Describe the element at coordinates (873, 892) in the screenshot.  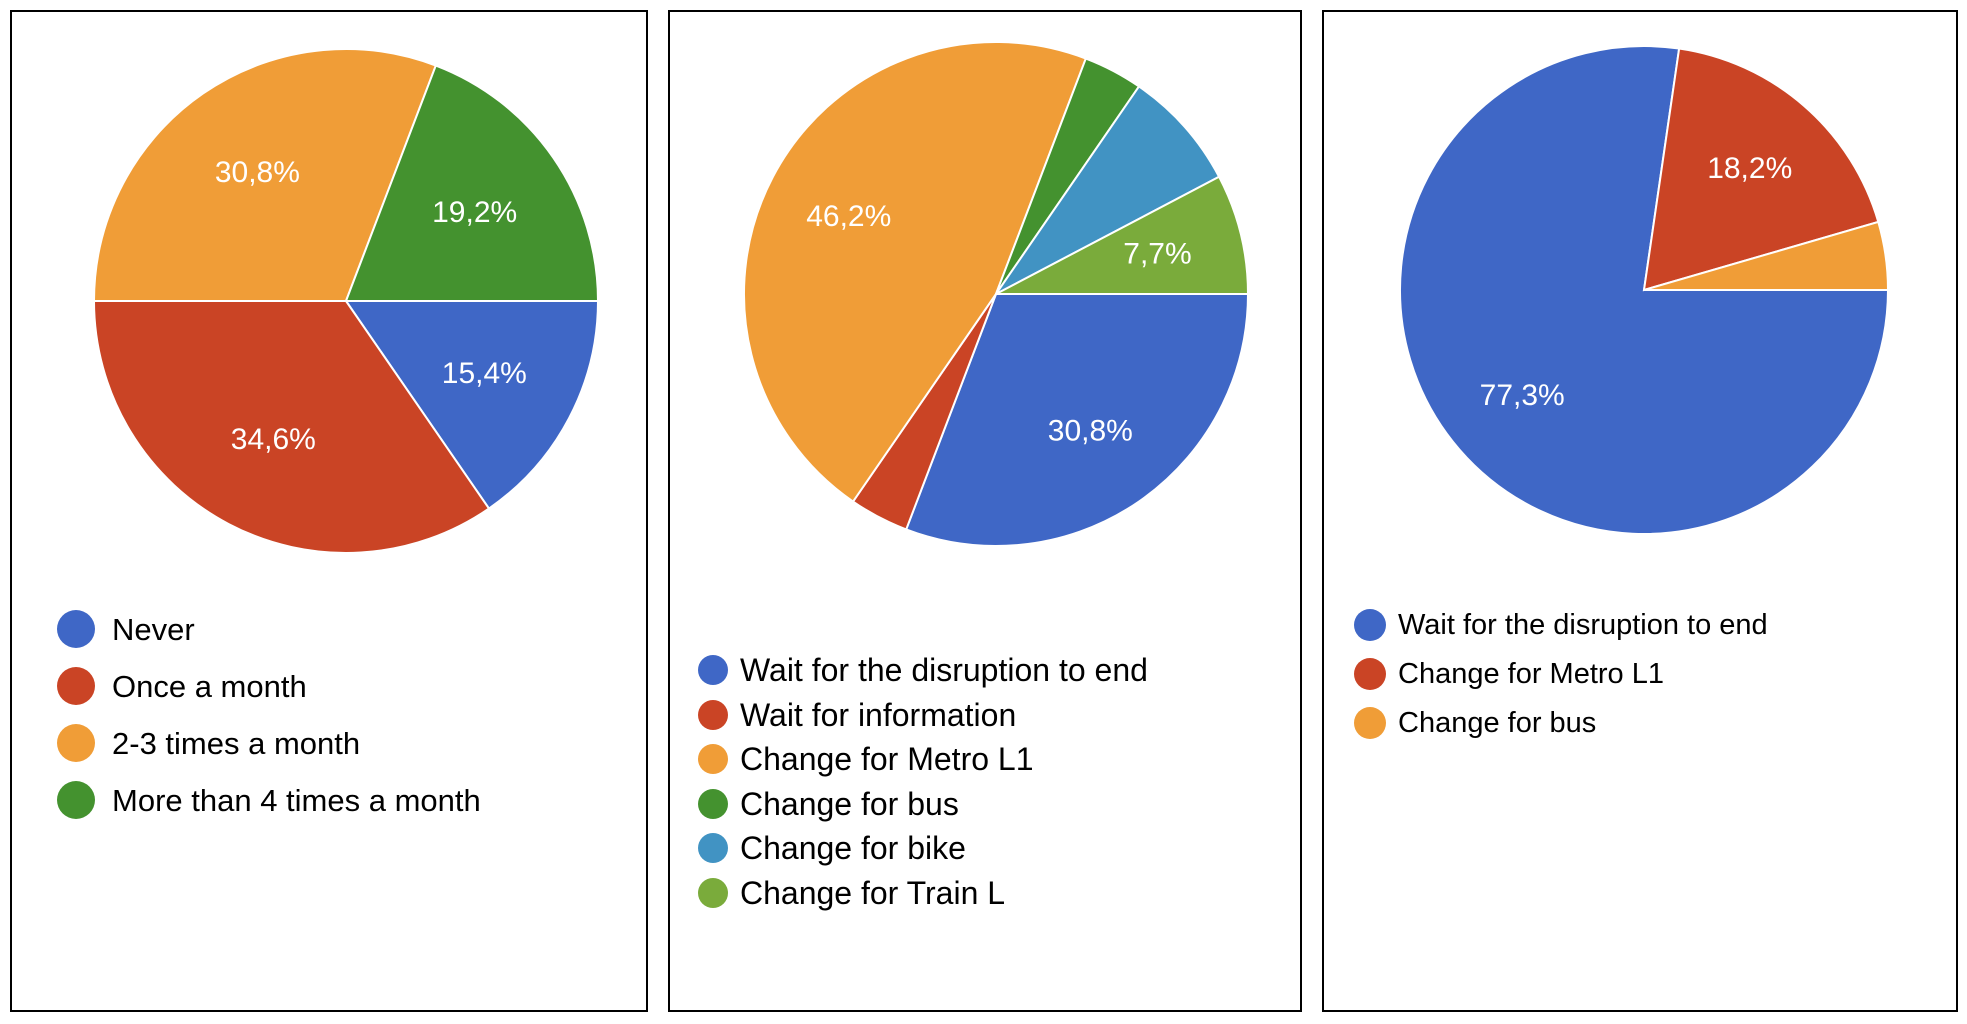
I see `legend-label: Change for Train L` at that location.